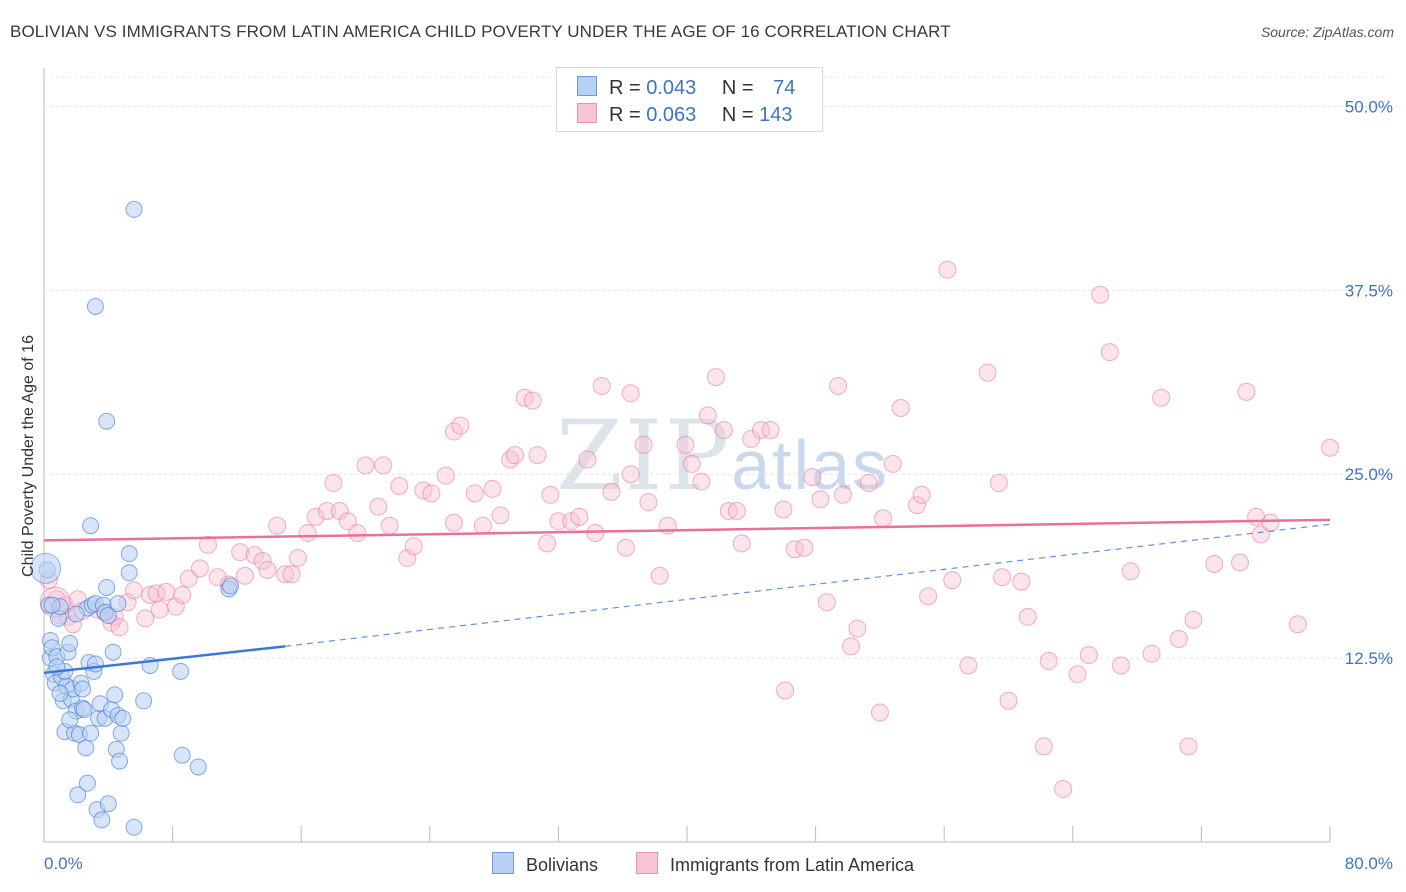 This screenshot has width=1406, height=892. I want to click on y-axis-title: Child Poverty Under the Age of 16, so click(28, 456).